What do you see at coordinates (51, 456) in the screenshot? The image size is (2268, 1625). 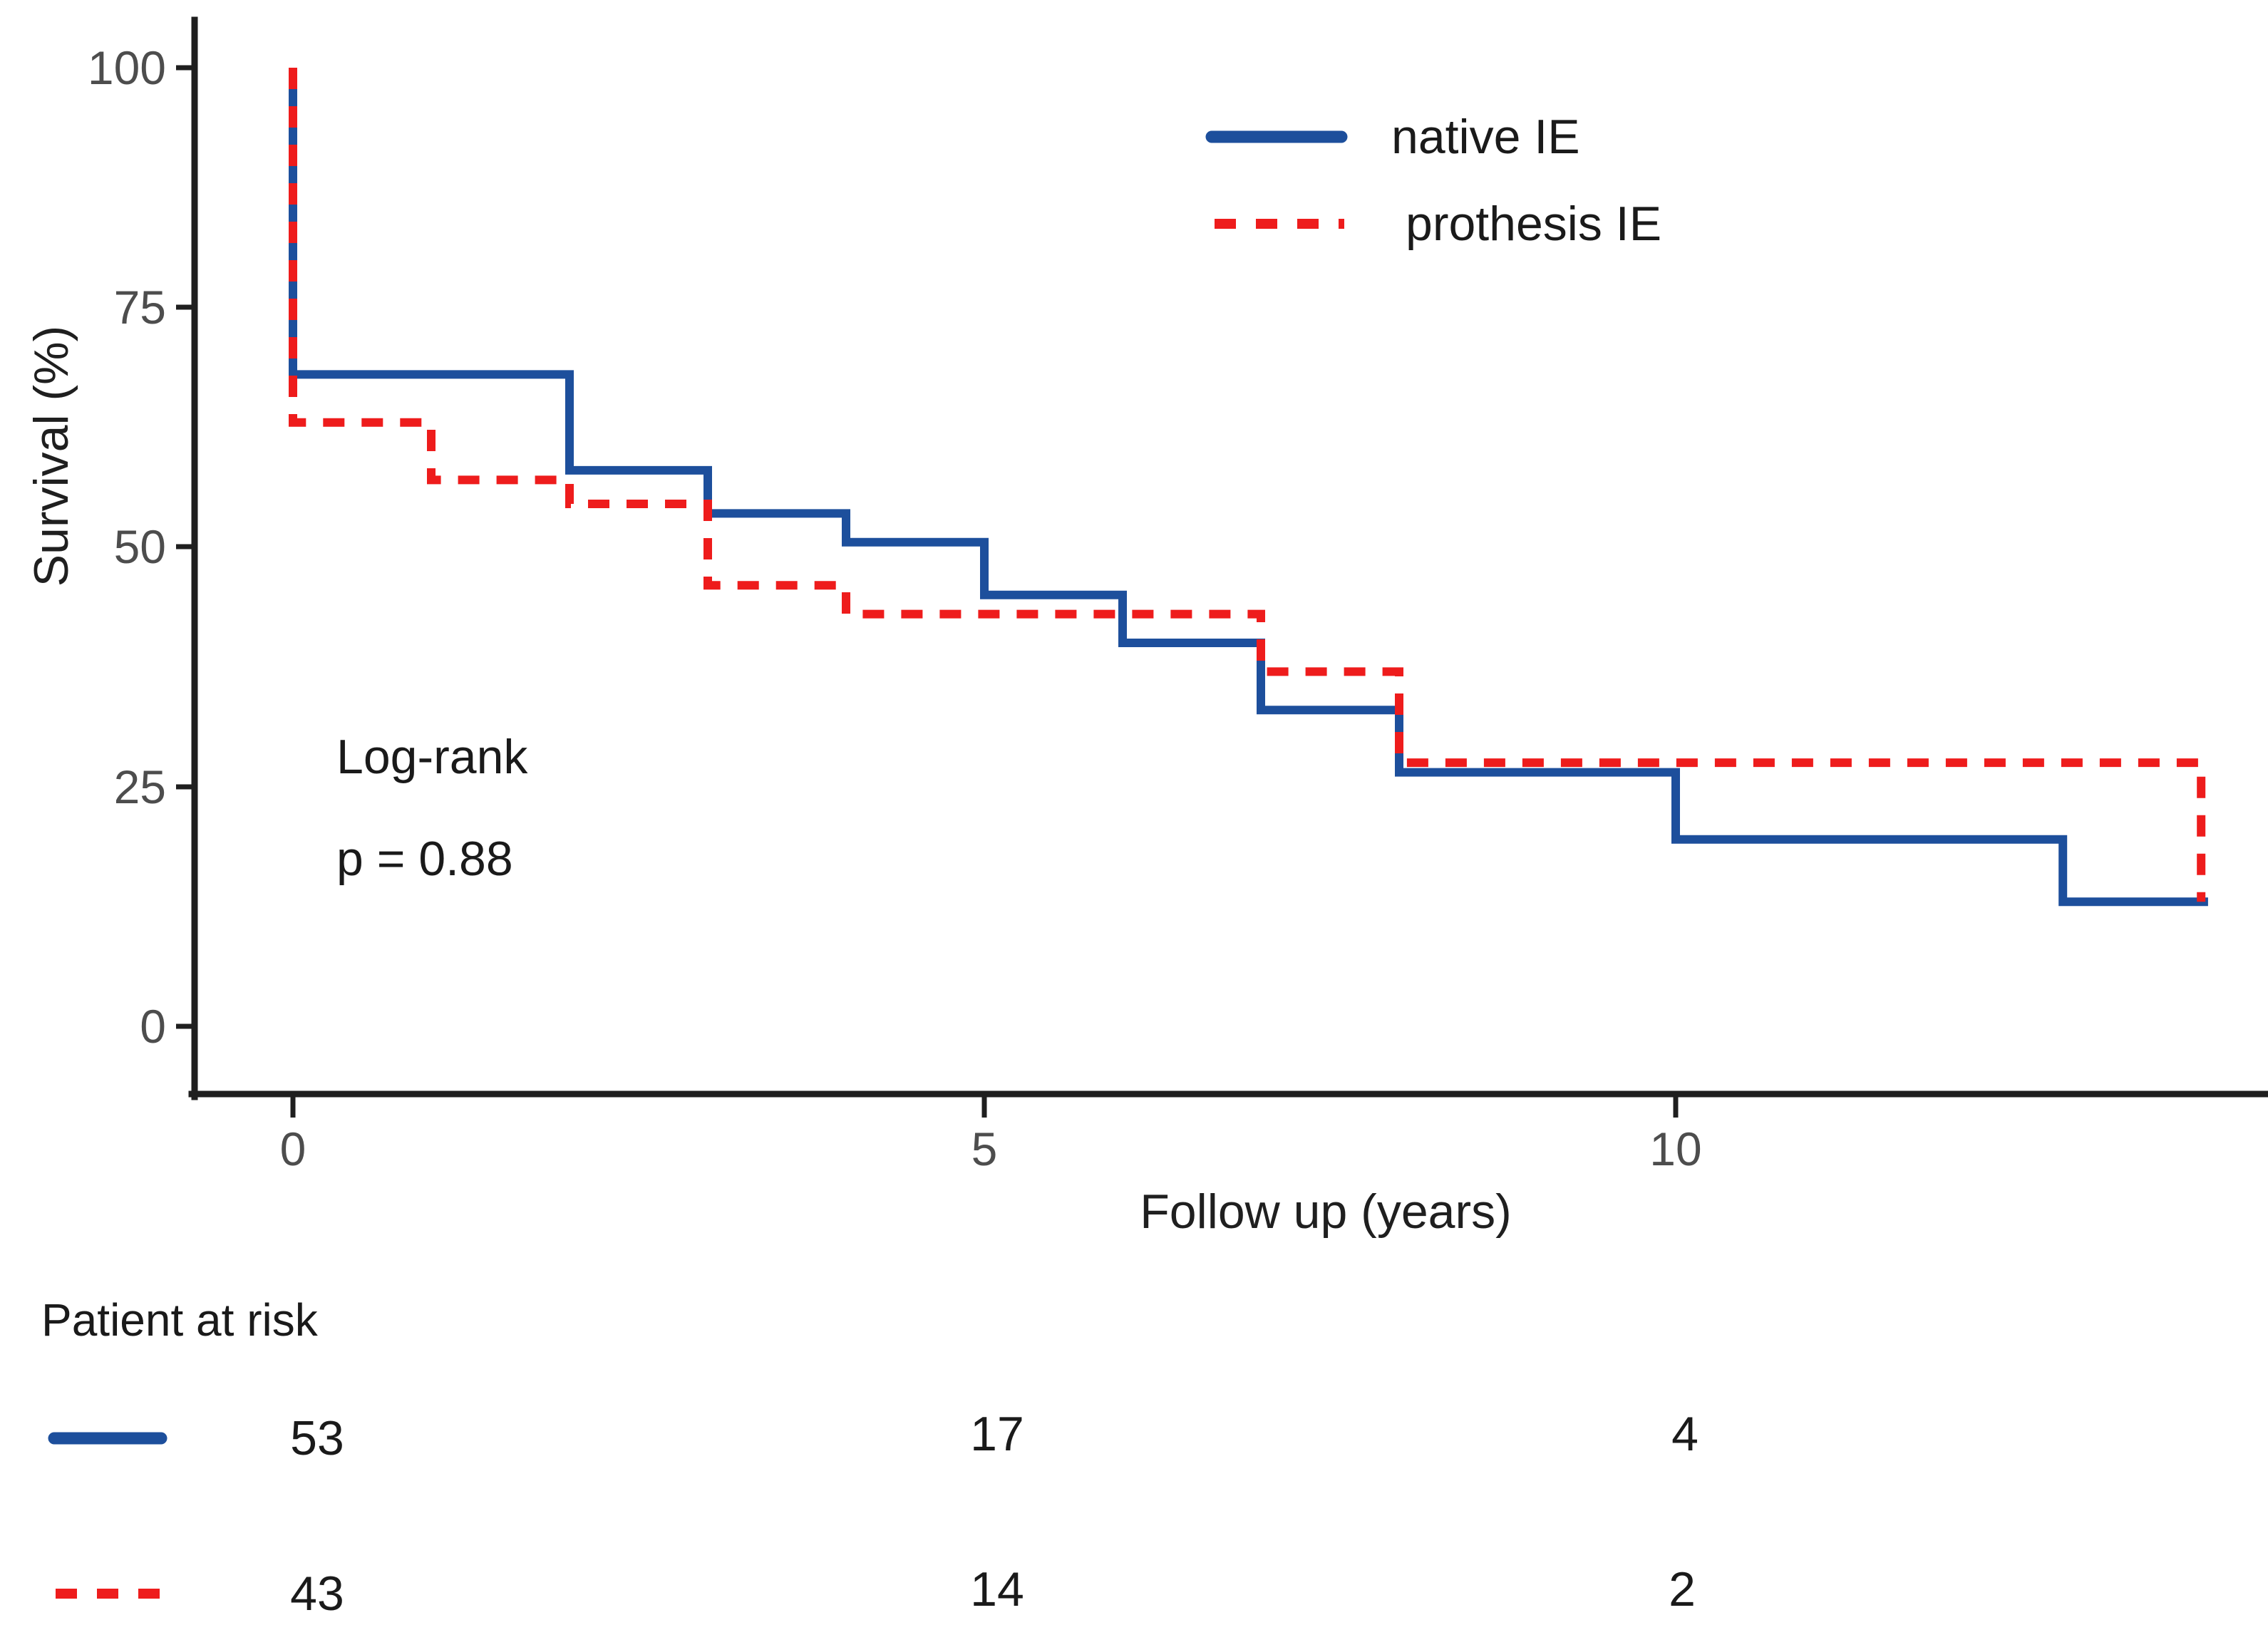 I see `y-axis-title: Survival (%)` at bounding box center [51, 456].